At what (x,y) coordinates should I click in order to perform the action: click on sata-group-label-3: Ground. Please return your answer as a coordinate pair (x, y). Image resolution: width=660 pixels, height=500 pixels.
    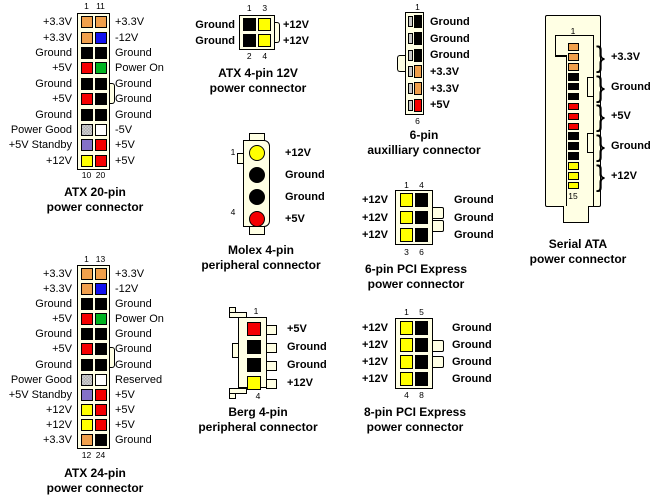
    Looking at the image, I should click on (631, 146).